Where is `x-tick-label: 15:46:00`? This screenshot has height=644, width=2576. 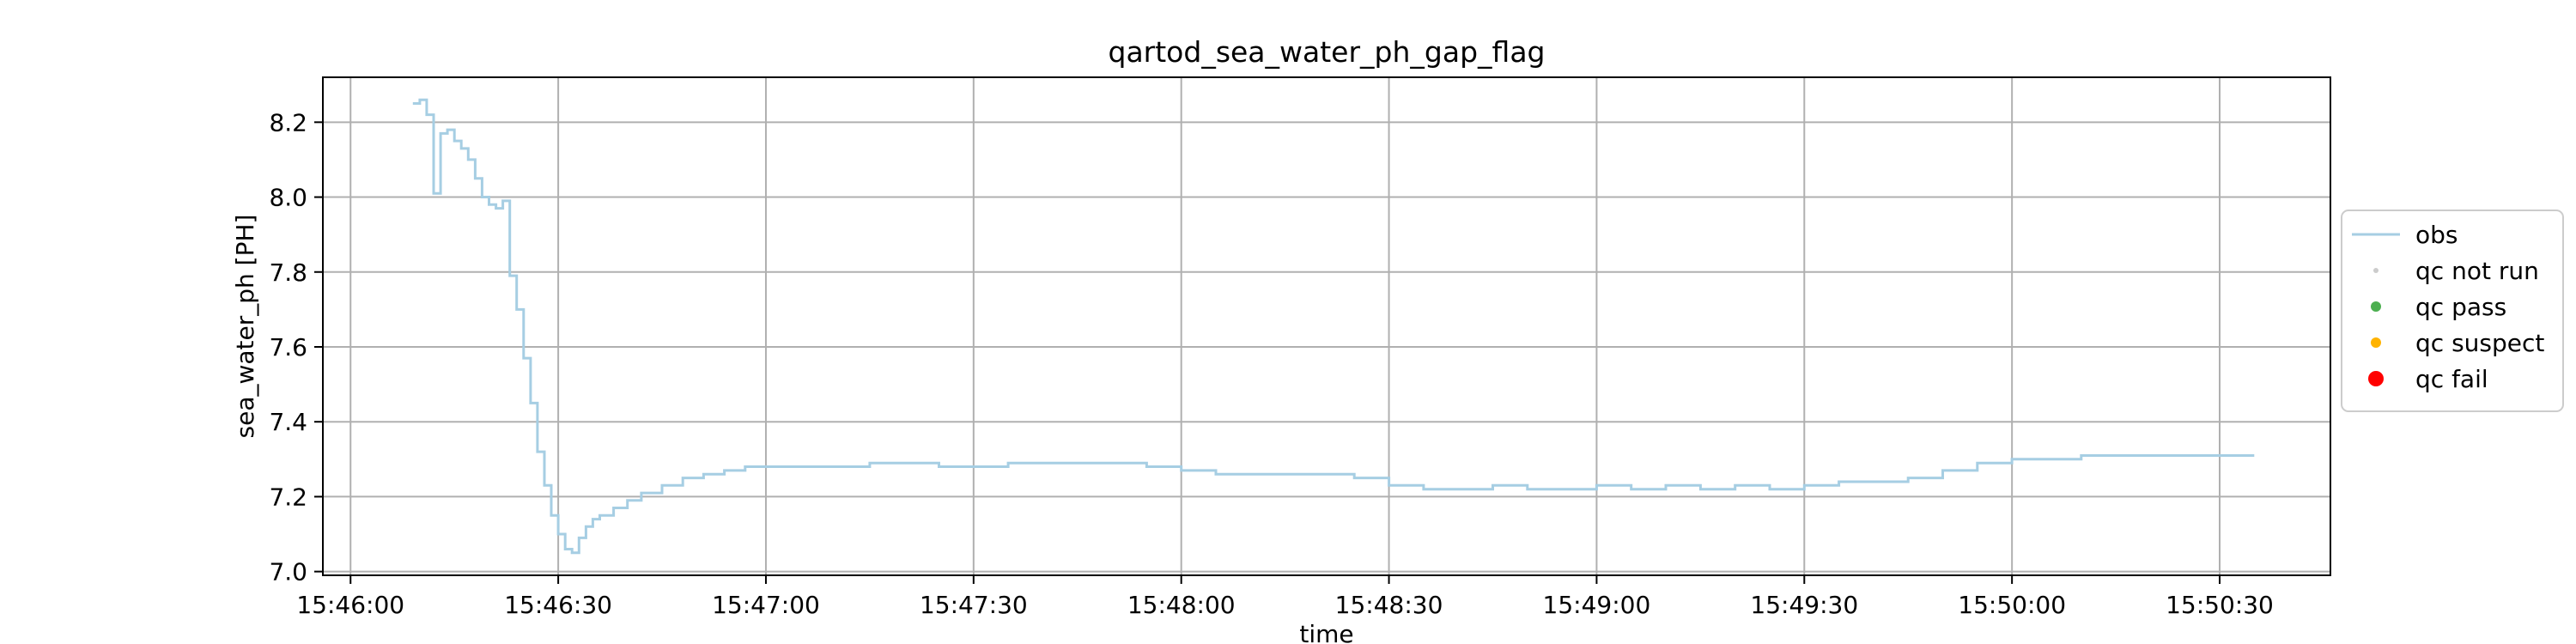 x-tick-label: 15:46:00 is located at coordinates (350, 605).